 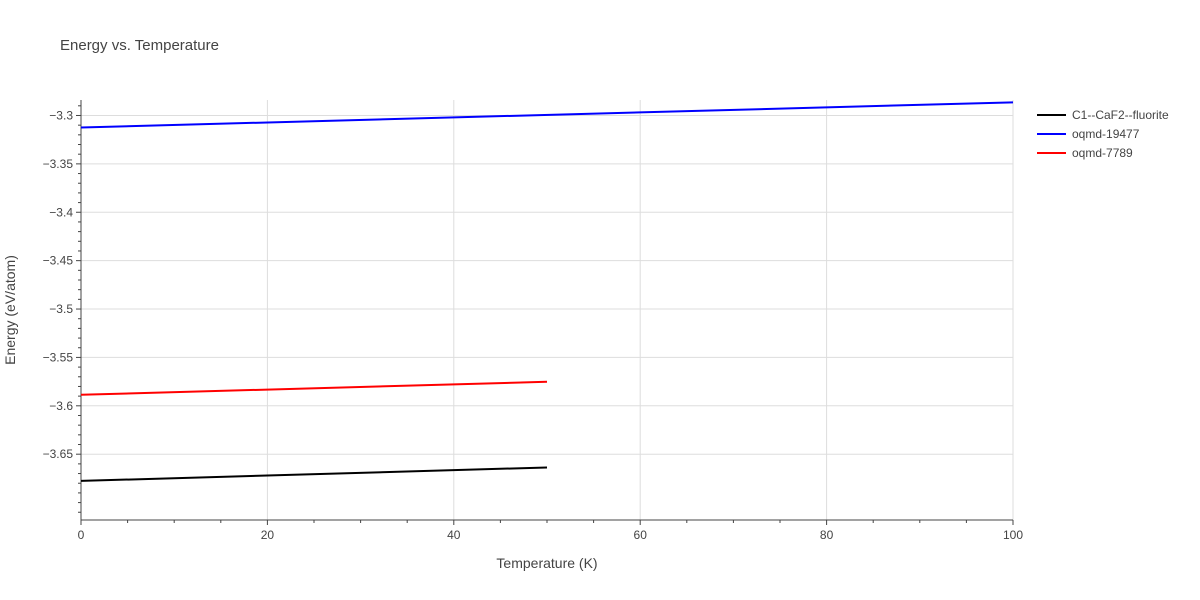 I want to click on legend-label: oqmd-19477, so click(x=1106, y=134).